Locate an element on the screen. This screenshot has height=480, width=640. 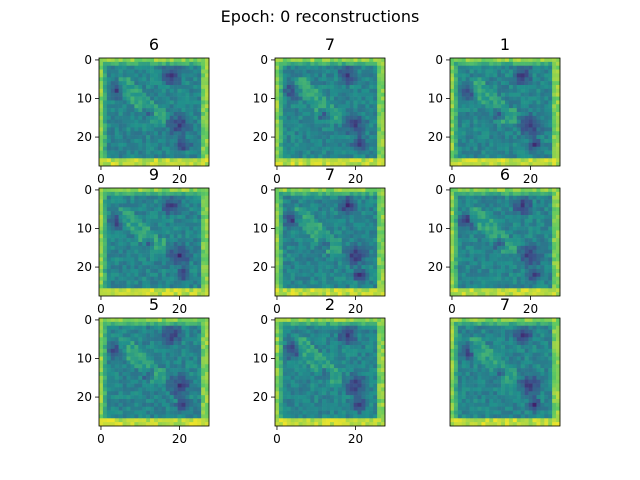
subplot-9: 7 is located at coordinates (505, 361).